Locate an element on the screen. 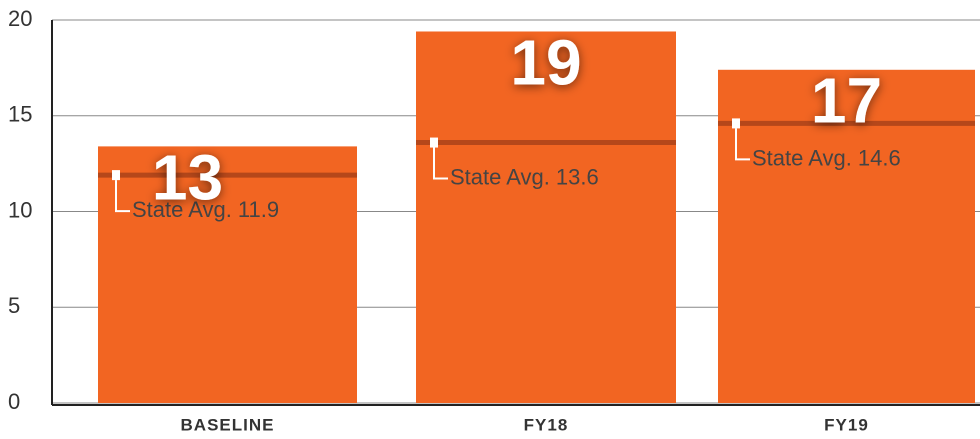 The width and height of the screenshot is (980, 439). reference-label: State Avg. 11.9 is located at coordinates (205, 209).